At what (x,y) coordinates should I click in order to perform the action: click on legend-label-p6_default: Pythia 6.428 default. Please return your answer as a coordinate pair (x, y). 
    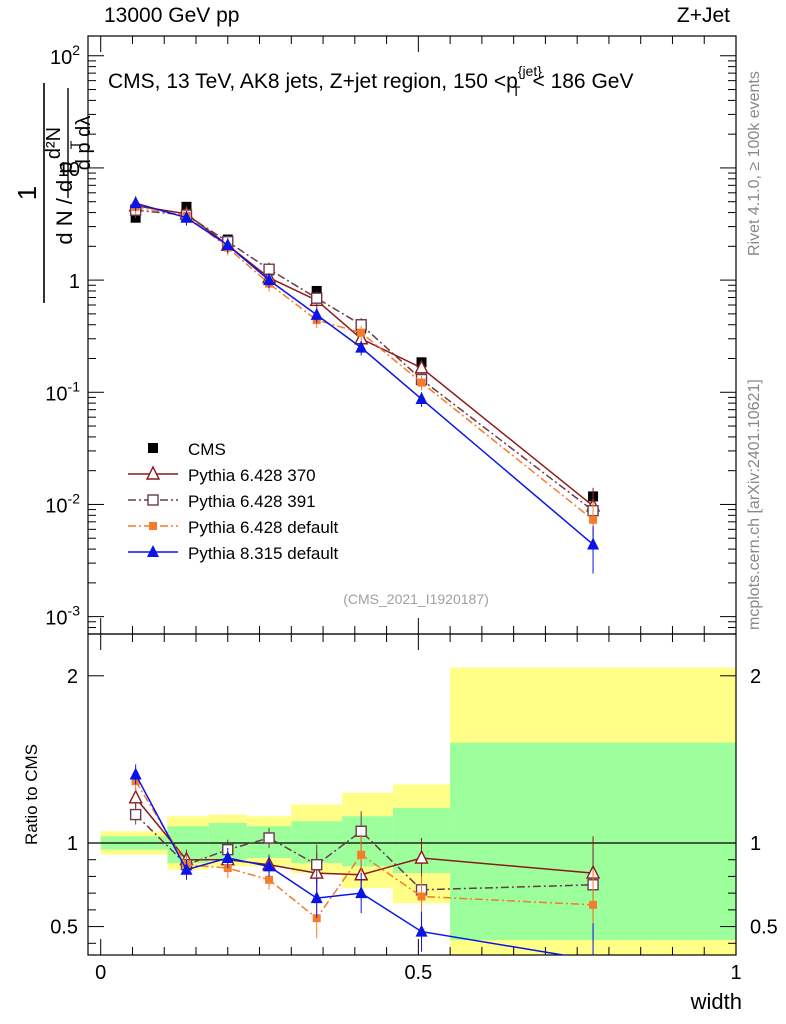
    Looking at the image, I should click on (263, 527).